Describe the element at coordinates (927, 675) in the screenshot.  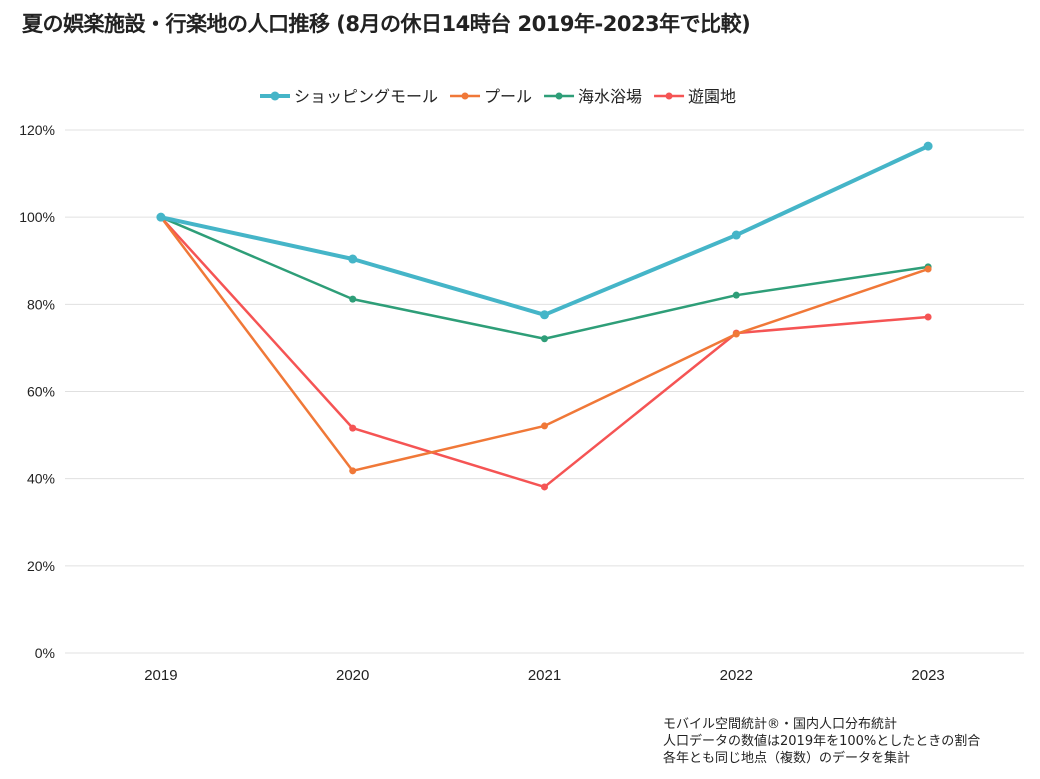
I see `x-tick-label: 2023` at that location.